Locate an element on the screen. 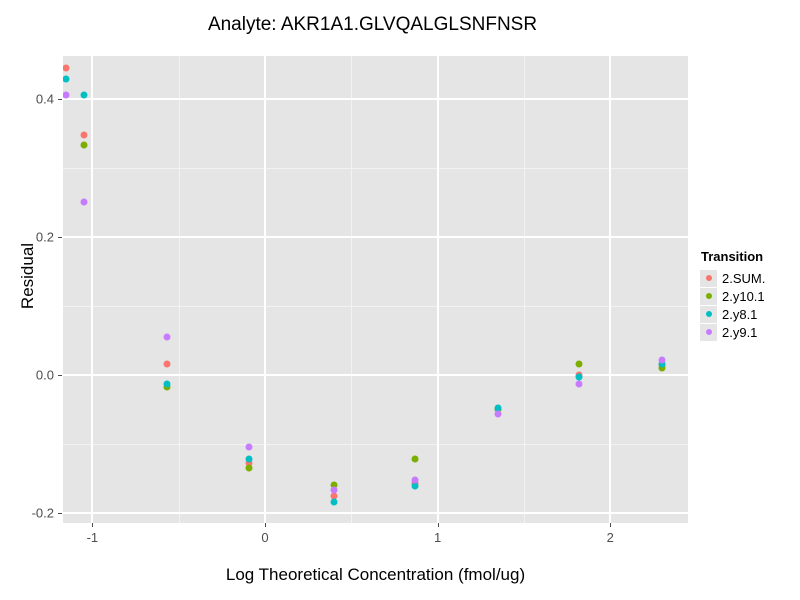  legend-item: 2.y8.1 is located at coordinates (732, 314).